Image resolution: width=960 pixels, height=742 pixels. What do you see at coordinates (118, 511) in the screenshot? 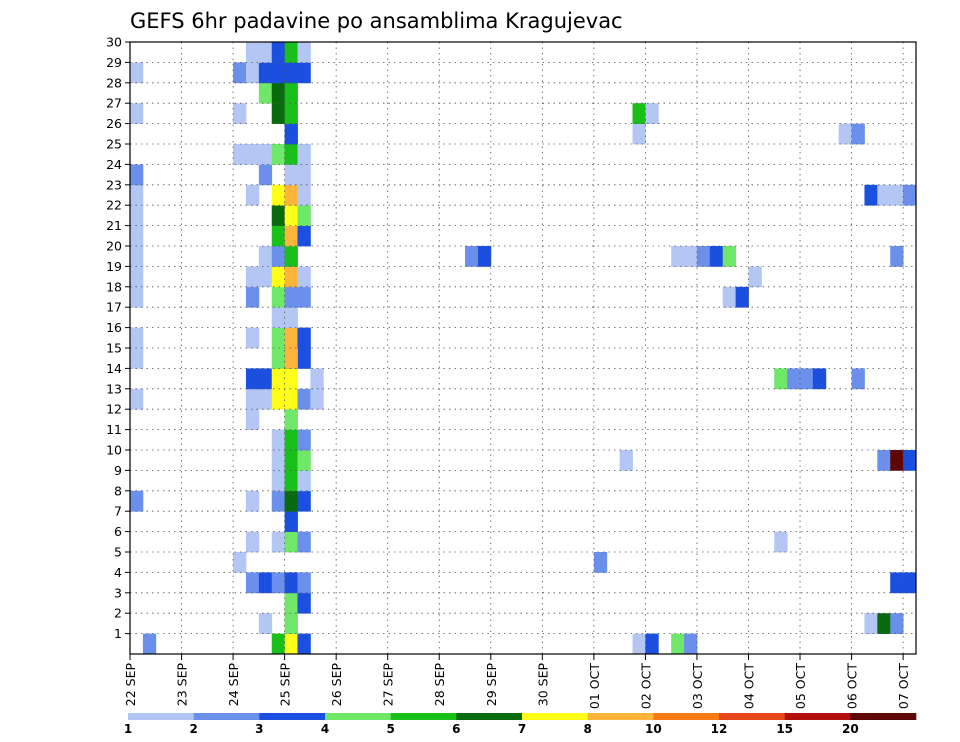
I see `y-tick-label: 7` at bounding box center [118, 511].